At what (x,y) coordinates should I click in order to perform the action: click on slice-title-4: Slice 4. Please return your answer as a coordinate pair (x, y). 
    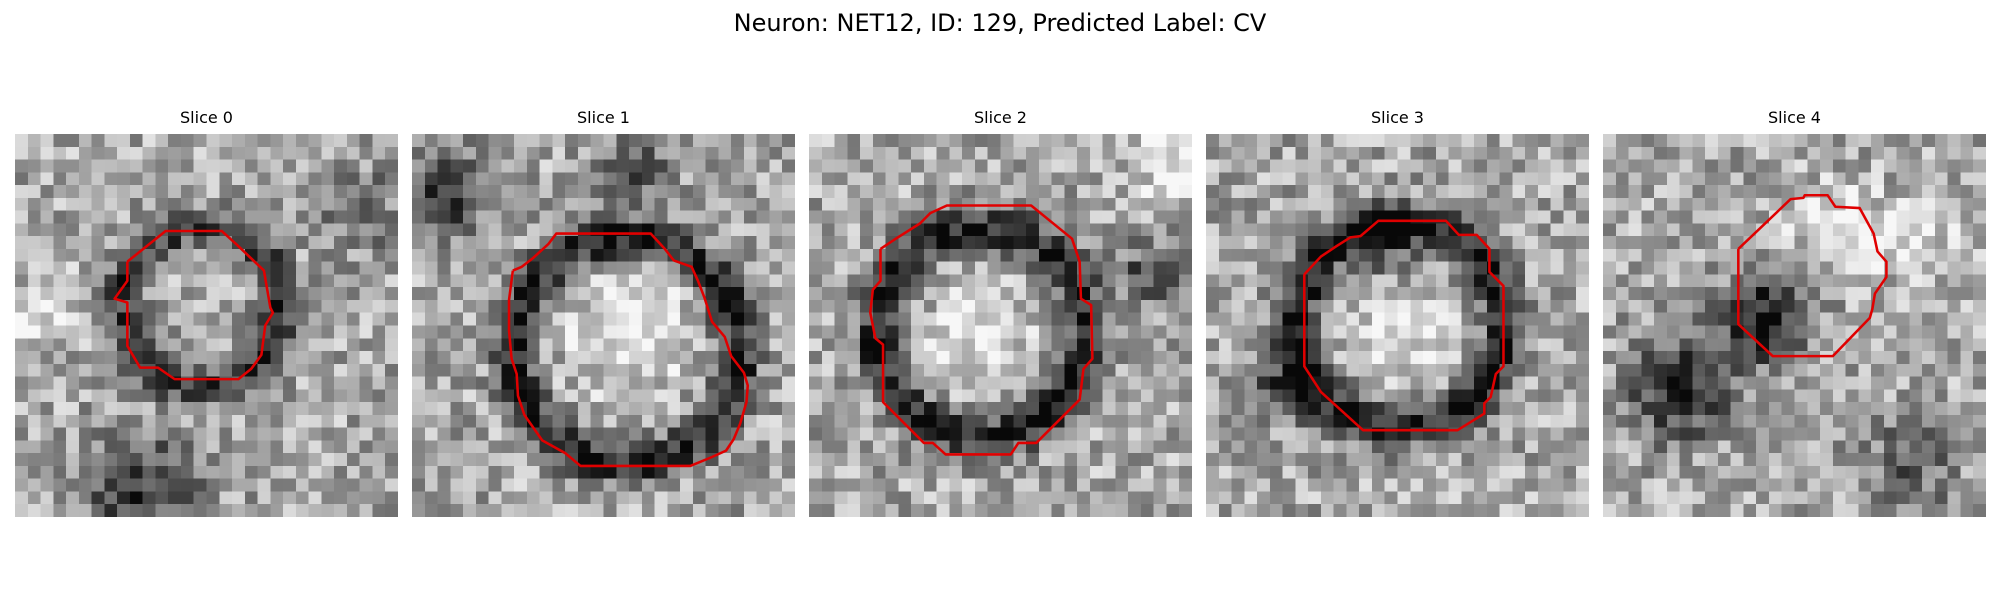
    Looking at the image, I should click on (1794, 117).